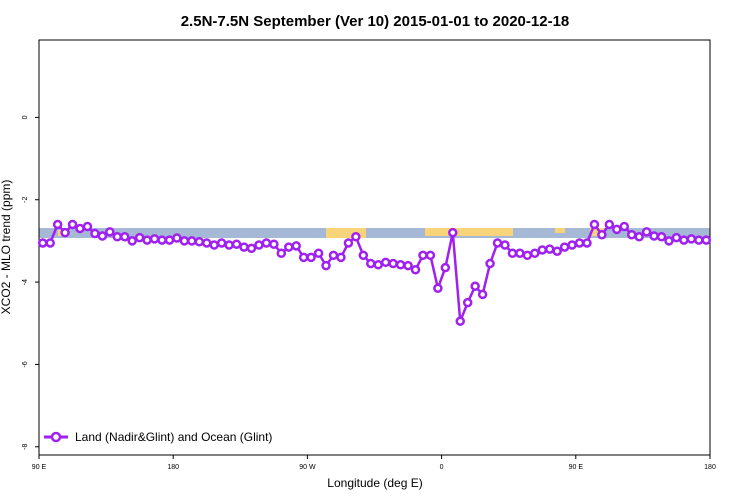 Image resolution: width=750 pixels, height=500 pixels. Describe the element at coordinates (25, 282) in the screenshot. I see `y-tick-label: -4` at that location.